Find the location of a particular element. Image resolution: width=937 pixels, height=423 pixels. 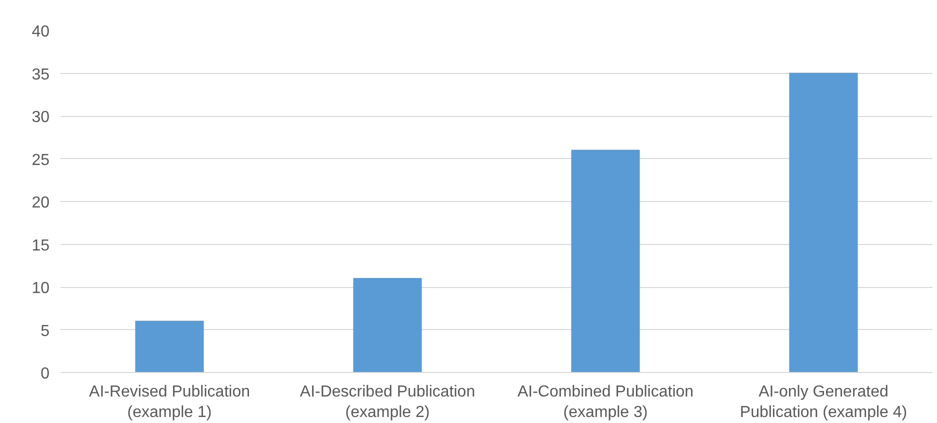

y-tick-label: 5 is located at coordinates (45, 331).